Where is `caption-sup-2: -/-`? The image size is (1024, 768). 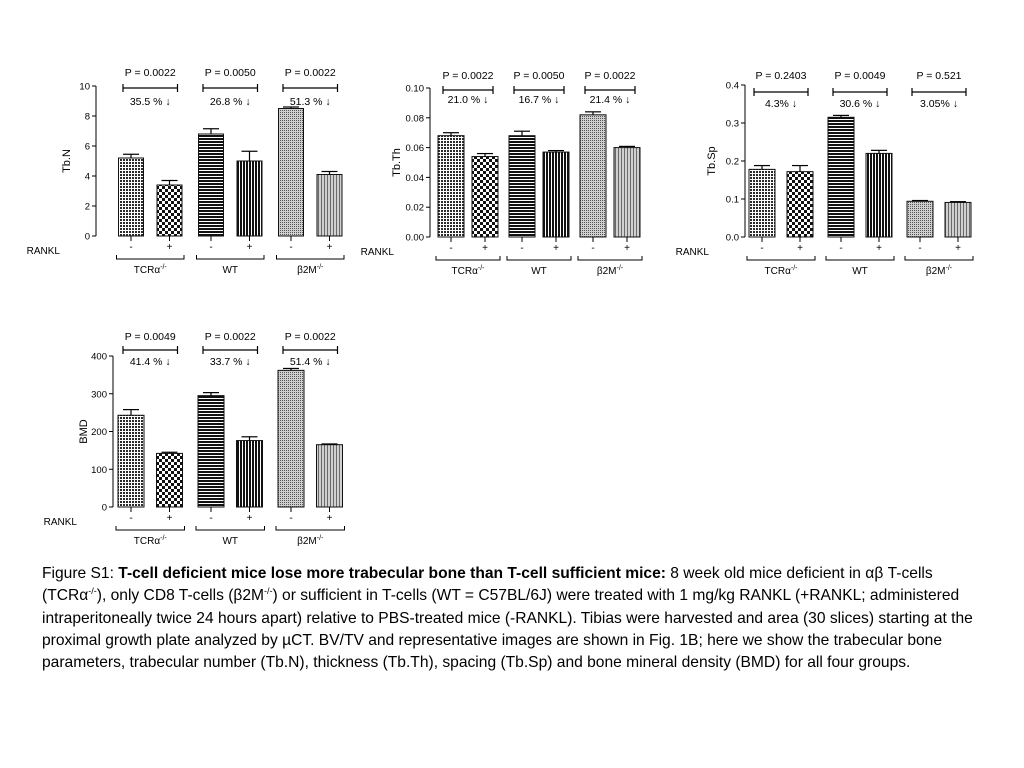 caption-sup-2: -/- is located at coordinates (268, 591).